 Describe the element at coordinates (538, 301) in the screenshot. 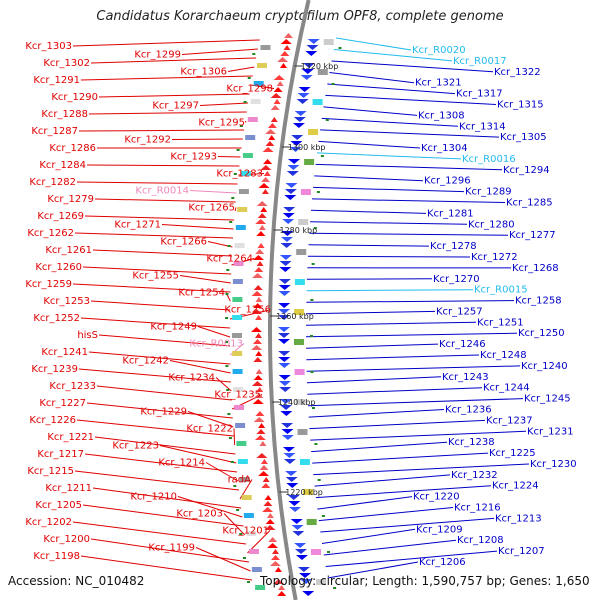

I see `gene-label-right: Kcr_1258` at that location.